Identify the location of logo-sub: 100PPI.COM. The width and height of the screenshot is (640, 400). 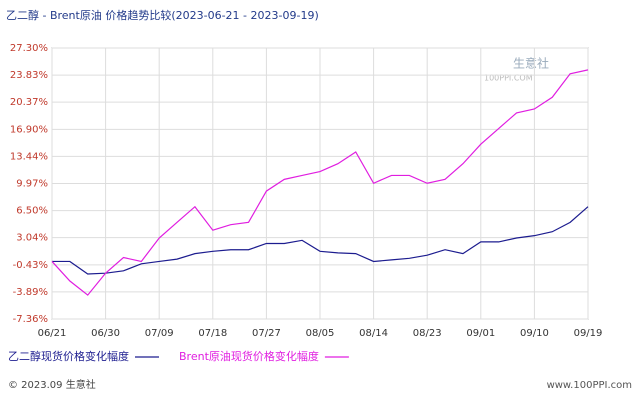
(508, 78).